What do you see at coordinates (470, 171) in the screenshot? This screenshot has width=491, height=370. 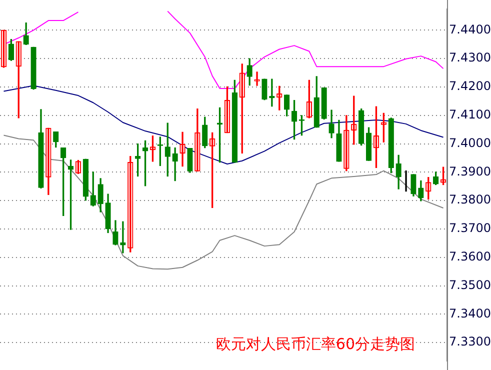 I see `y-tick-label: 7.3900` at bounding box center [470, 171].